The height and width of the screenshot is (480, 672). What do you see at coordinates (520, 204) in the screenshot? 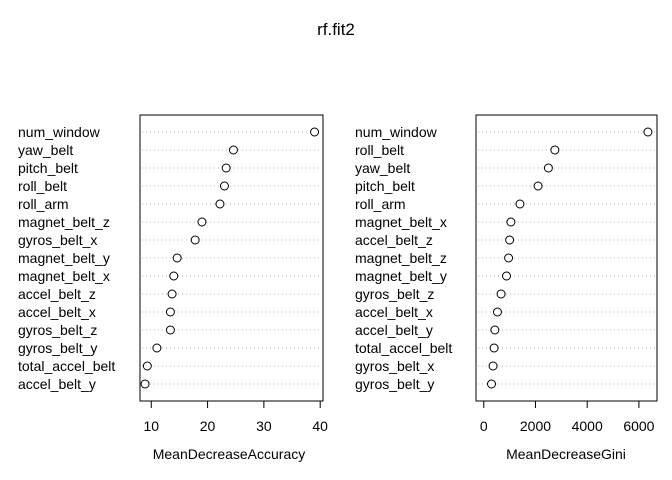
I see `panel-2-point-roll_arm` at bounding box center [520, 204].